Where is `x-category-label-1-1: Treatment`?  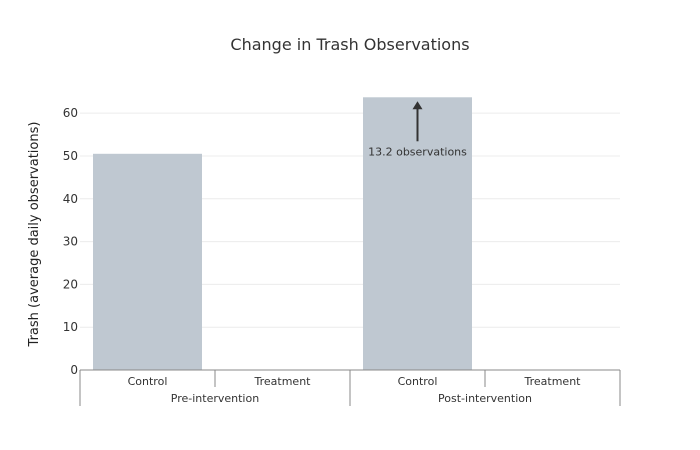
x-category-label-1-1: Treatment is located at coordinates (553, 381).